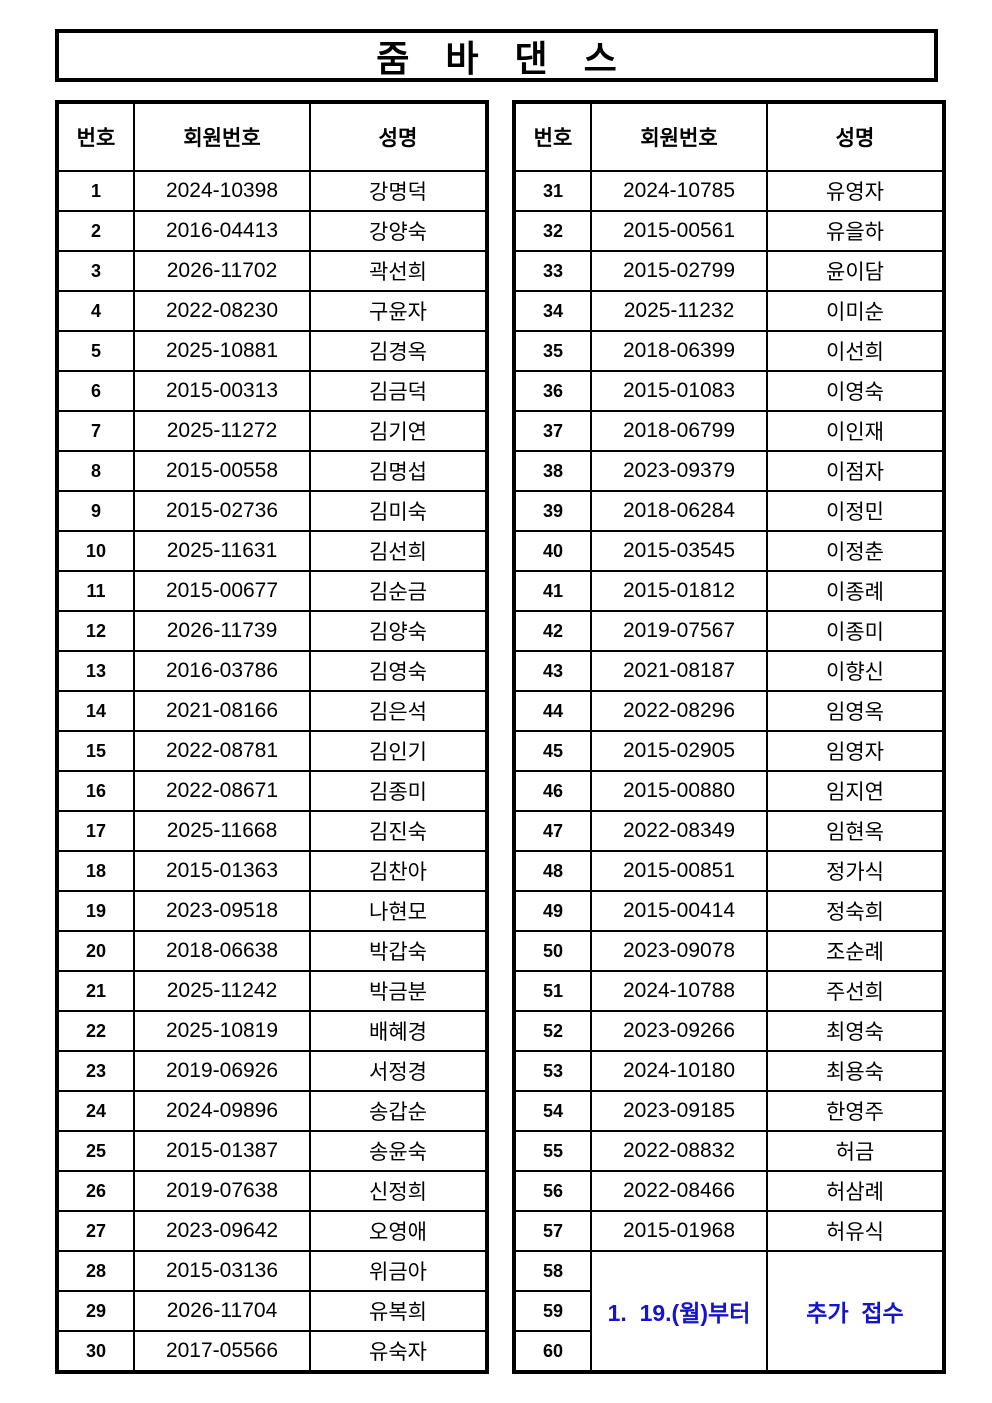  Describe the element at coordinates (679, 391) in the screenshot. I see `member-number-cell: 2015-01083` at that location.